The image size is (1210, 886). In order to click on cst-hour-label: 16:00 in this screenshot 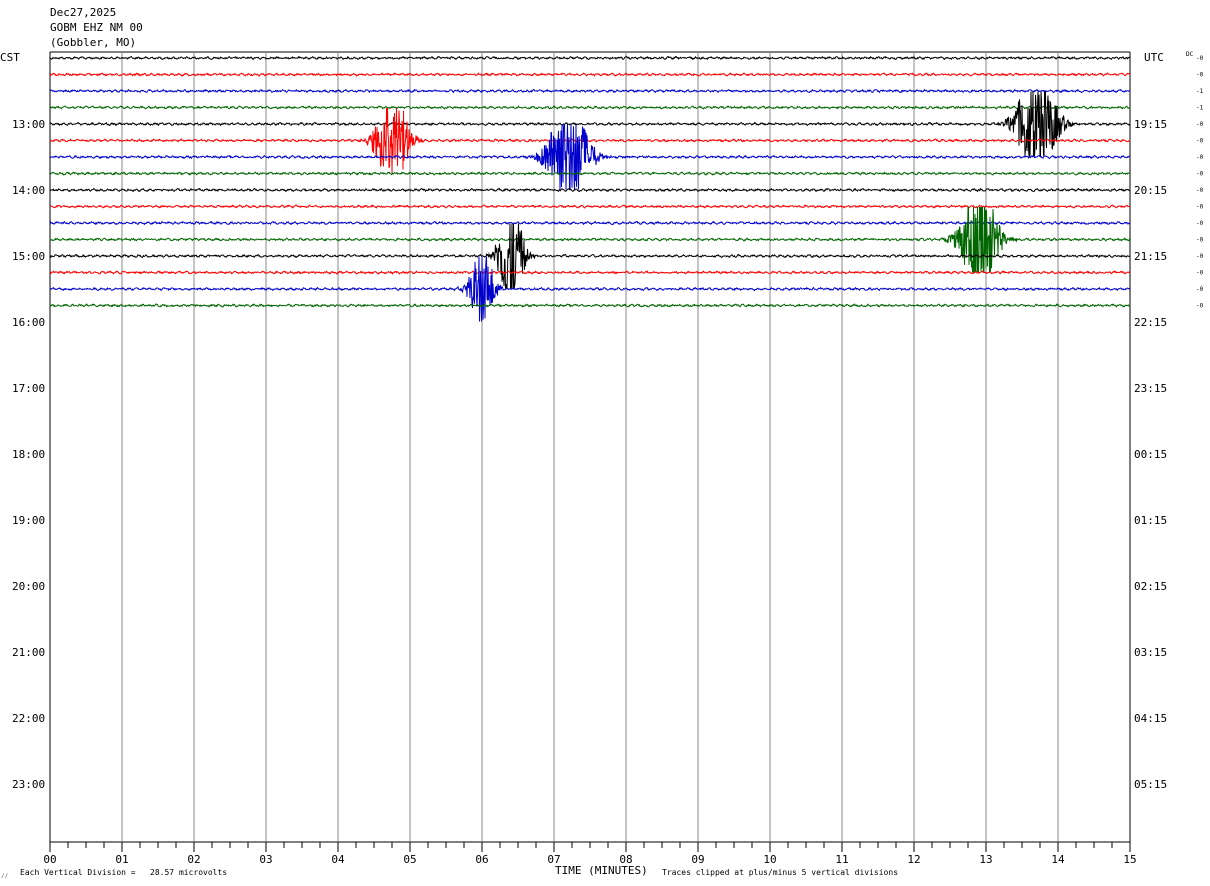, I will do `click(28, 322)`.